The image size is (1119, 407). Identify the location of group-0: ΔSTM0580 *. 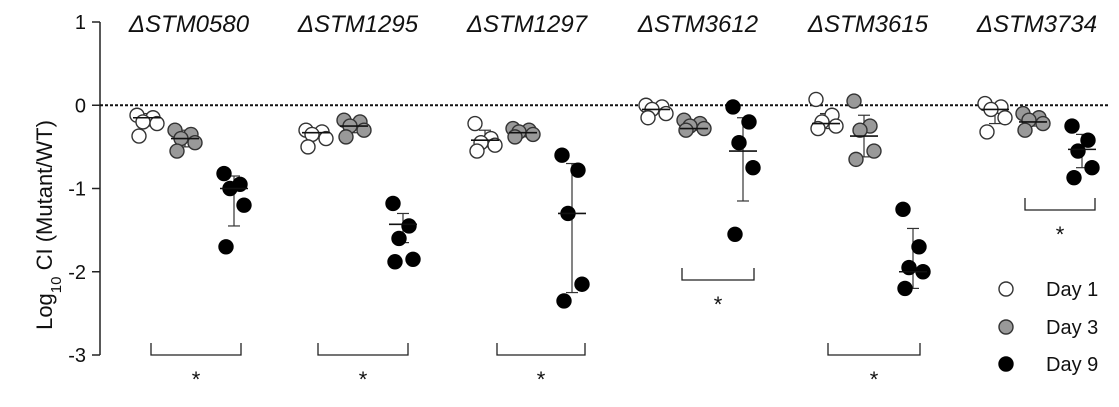
(190, 201).